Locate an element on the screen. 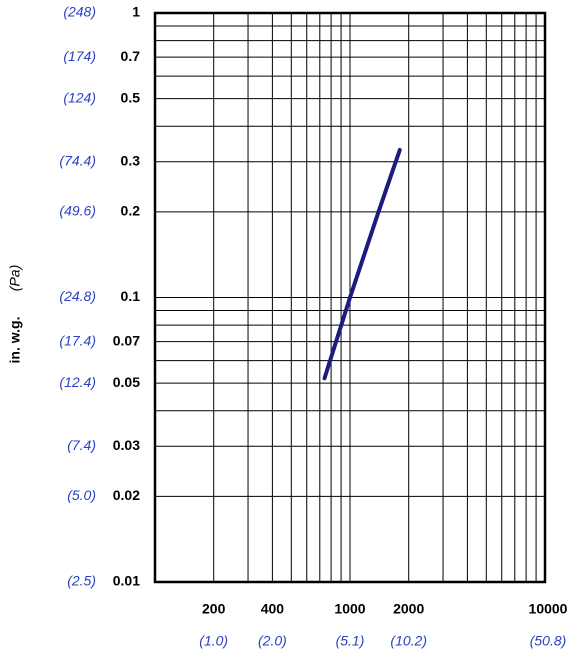 The width and height of the screenshot is (571, 659). x-tick-label-secondary: (50.8) is located at coordinates (548, 641).